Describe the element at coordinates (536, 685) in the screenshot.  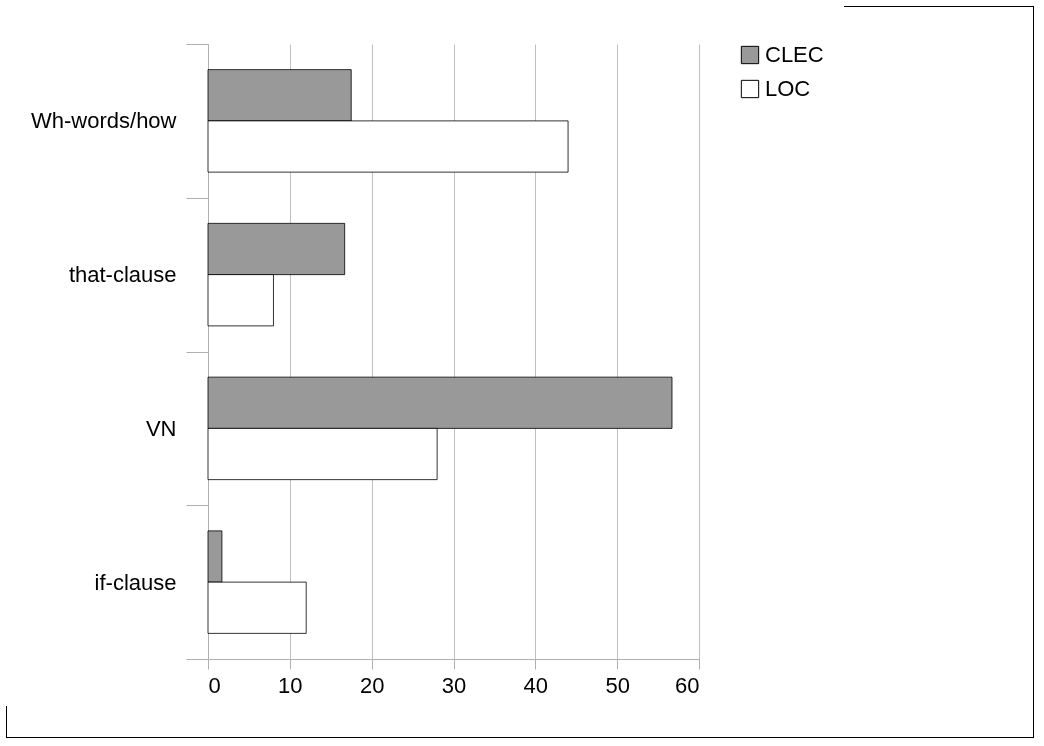
I see `x-tick-label: 40` at that location.